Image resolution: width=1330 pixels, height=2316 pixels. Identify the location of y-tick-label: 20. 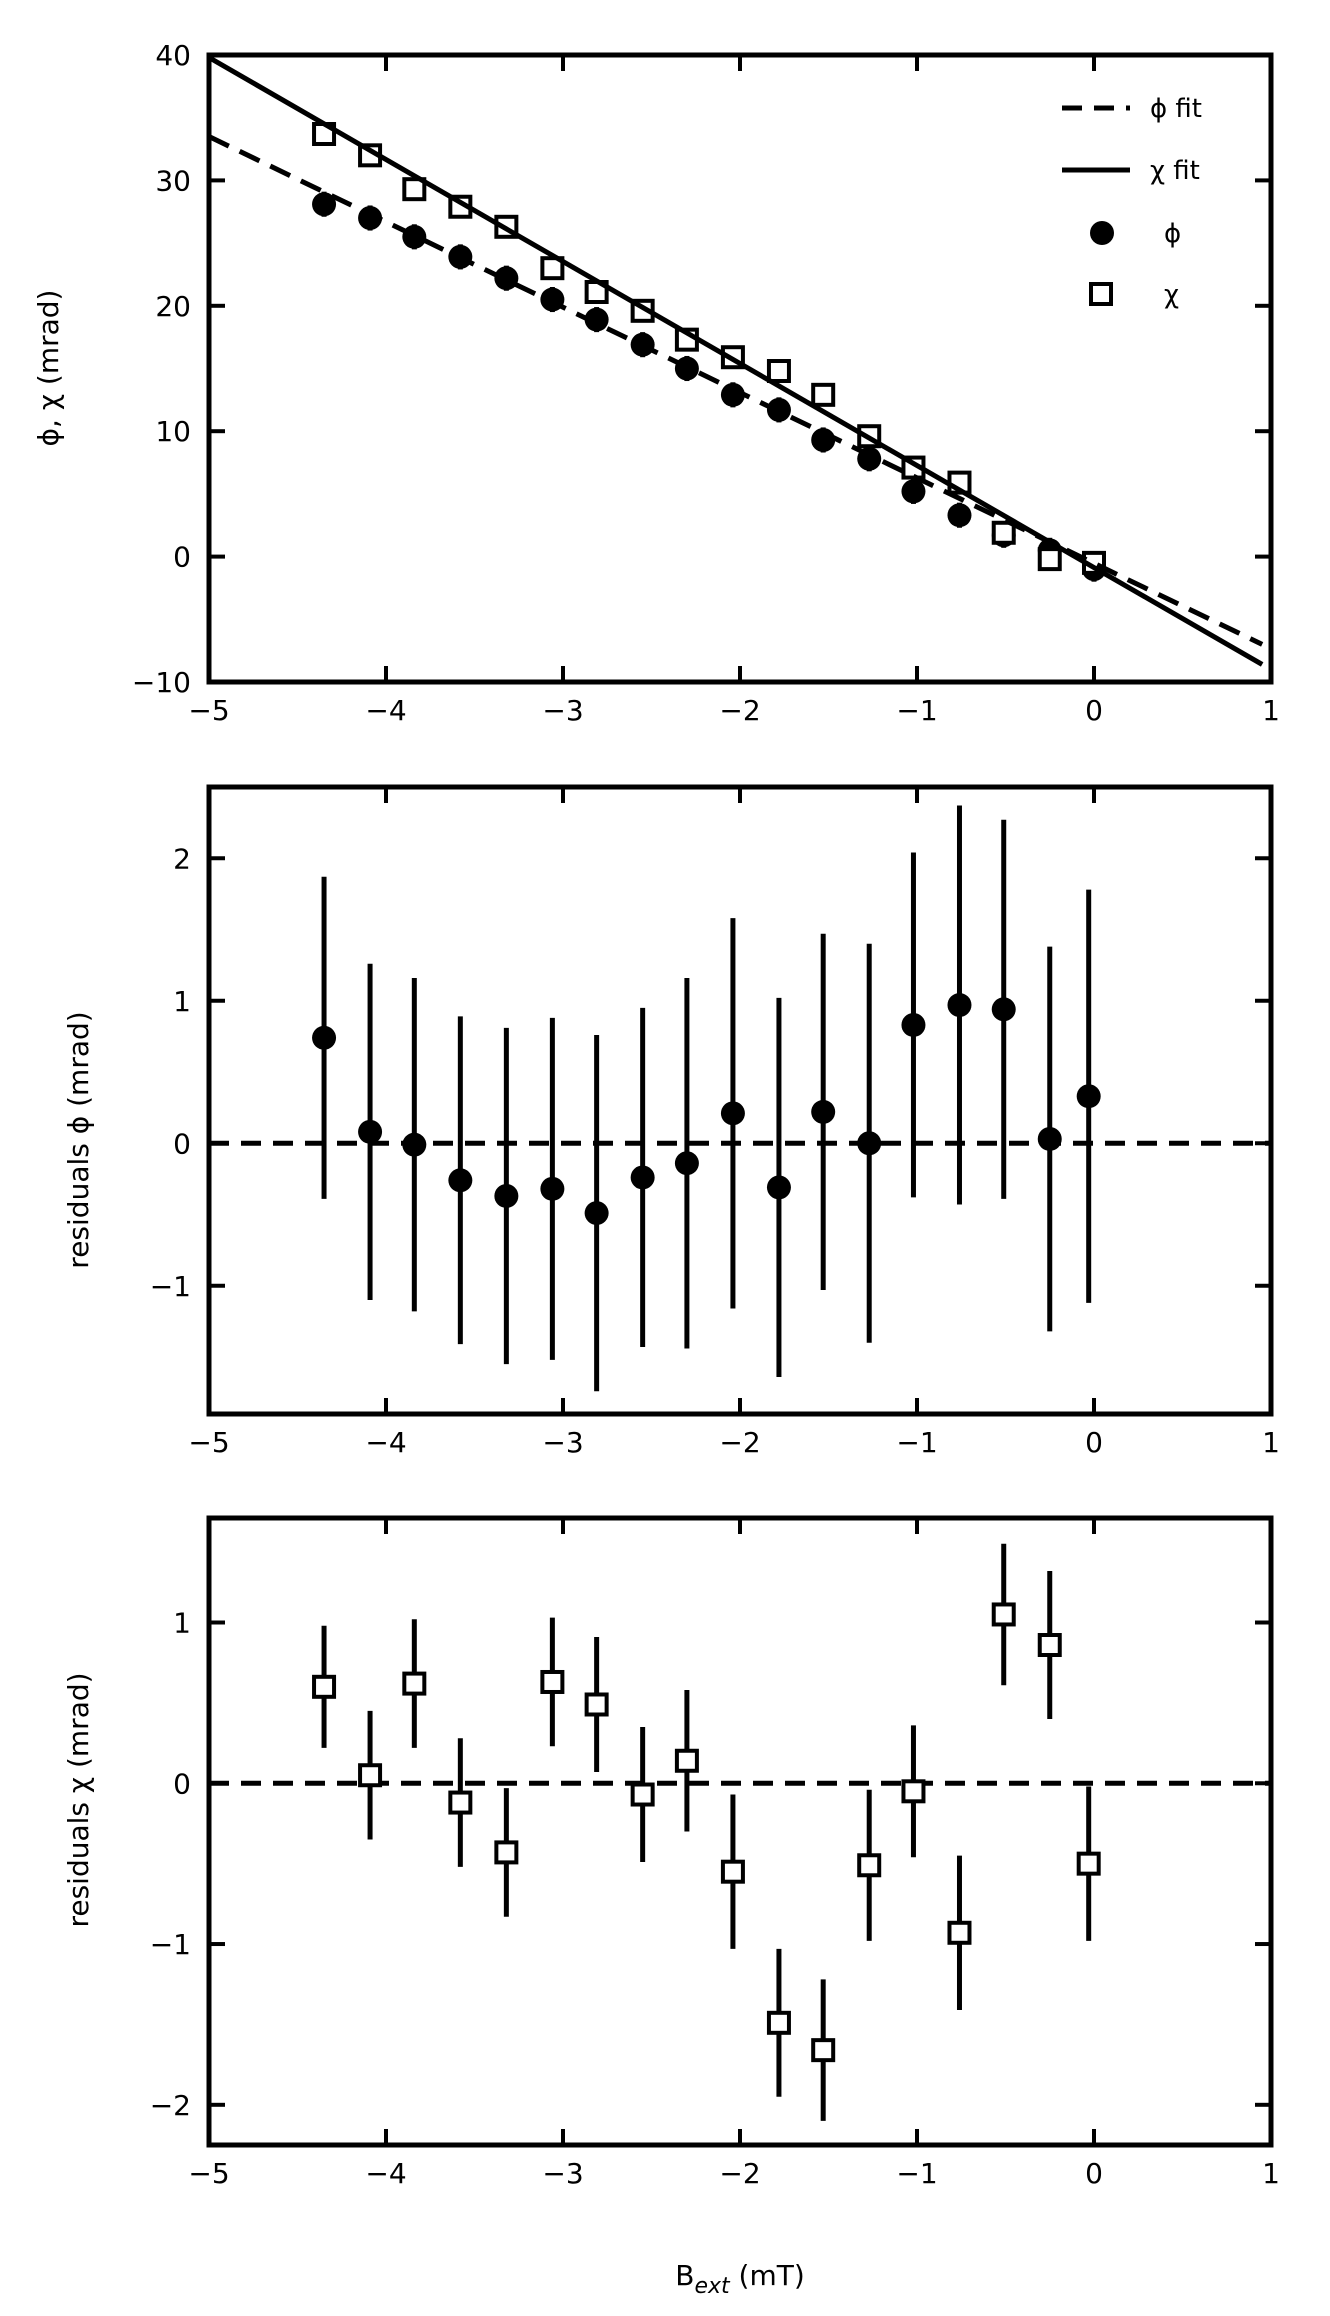
(173, 306).